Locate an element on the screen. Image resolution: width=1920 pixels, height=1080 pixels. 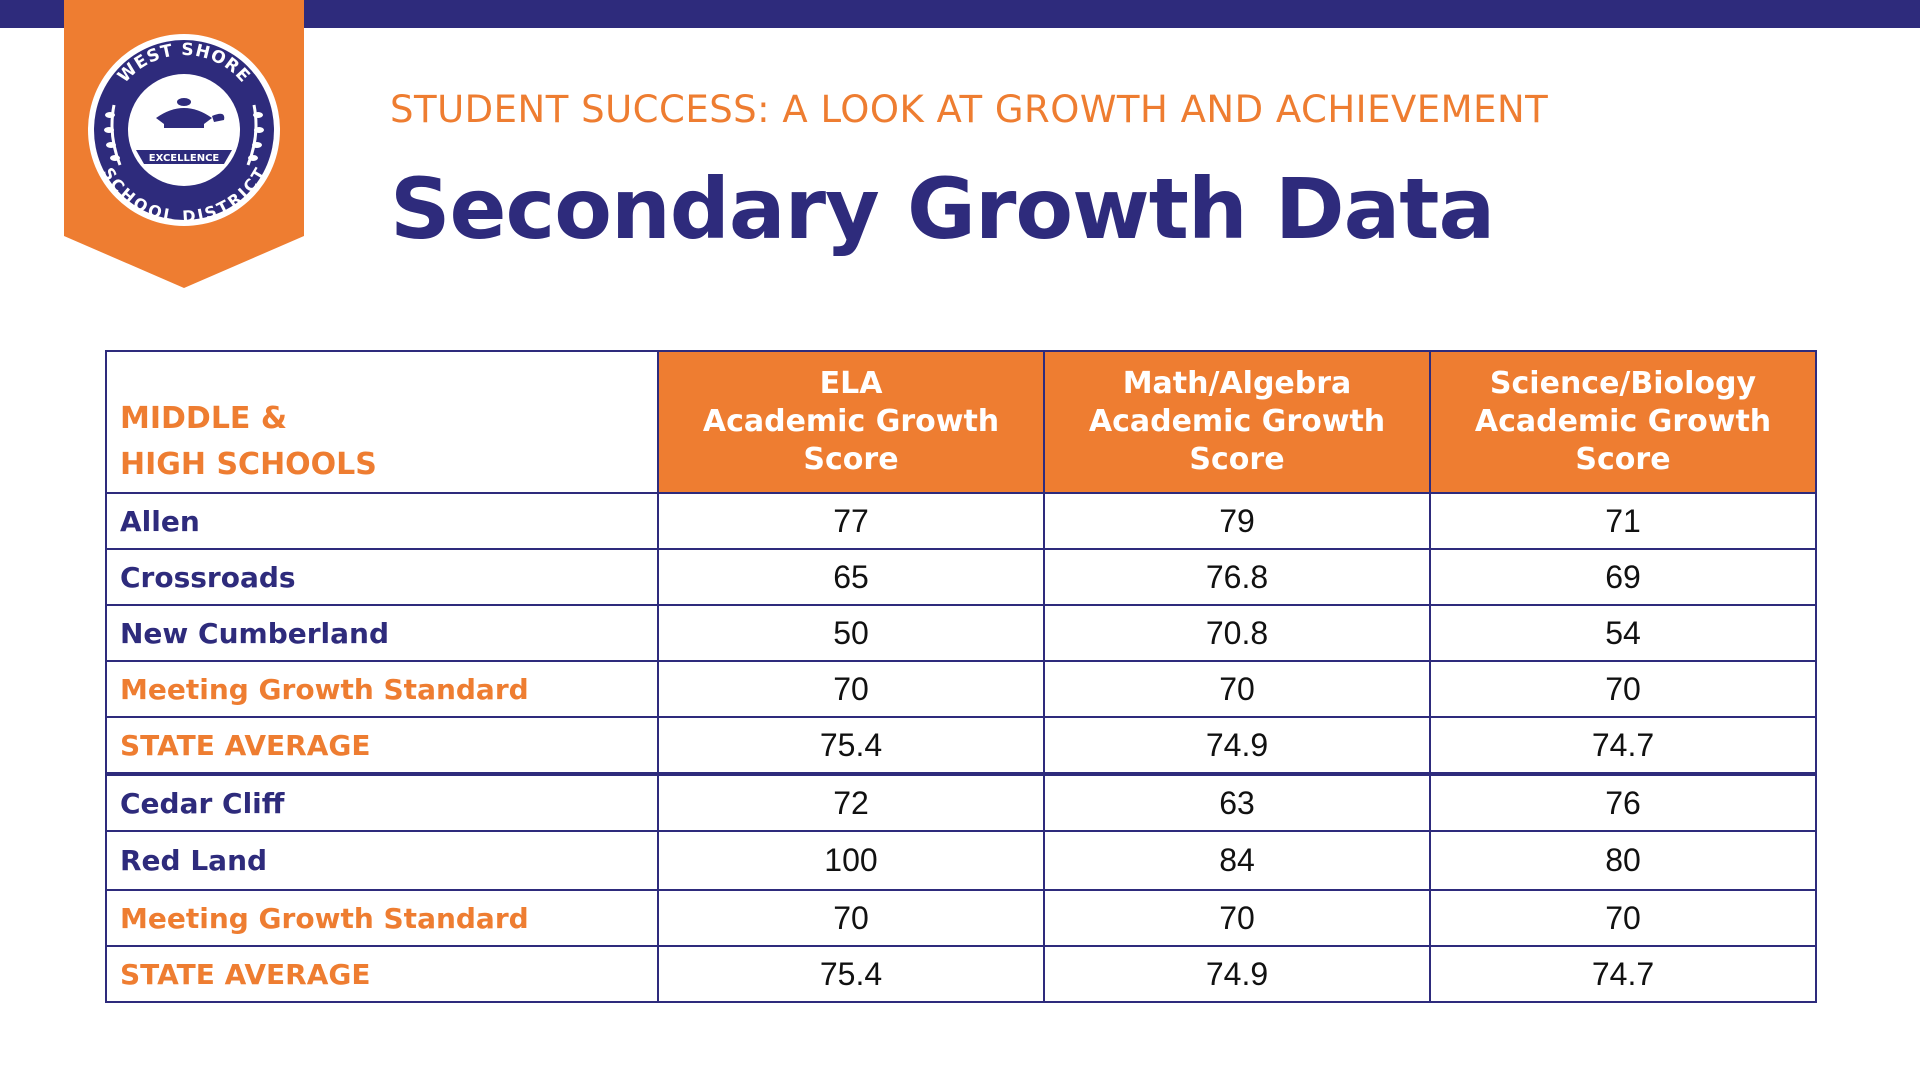
table-row: Cedar Cliff 72 63 76 is located at coordinates (961, 802).